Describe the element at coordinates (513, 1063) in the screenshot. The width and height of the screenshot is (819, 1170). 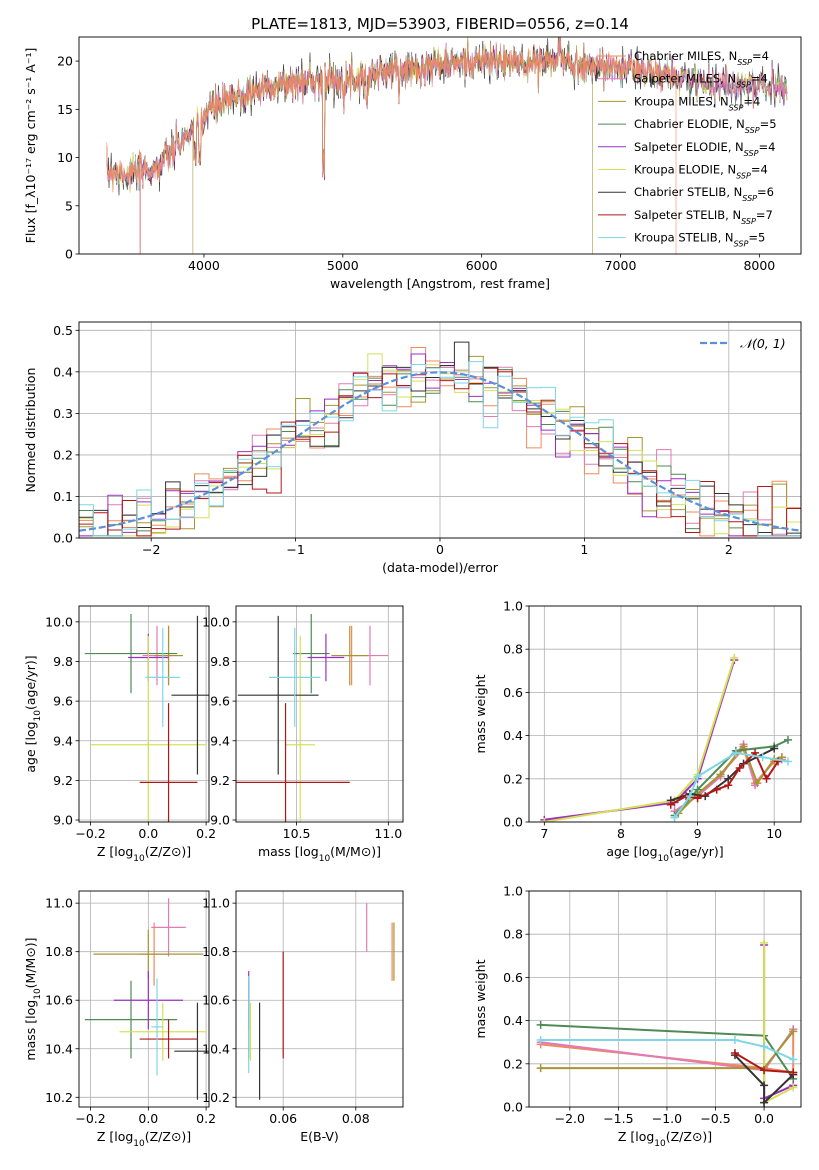
I see `y-tick-label: 0.2` at that location.